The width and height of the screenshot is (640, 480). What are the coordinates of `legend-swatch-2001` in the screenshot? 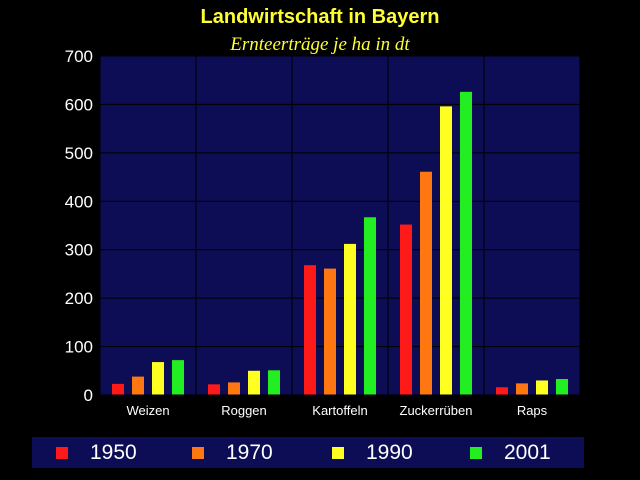 It's located at (476, 453).